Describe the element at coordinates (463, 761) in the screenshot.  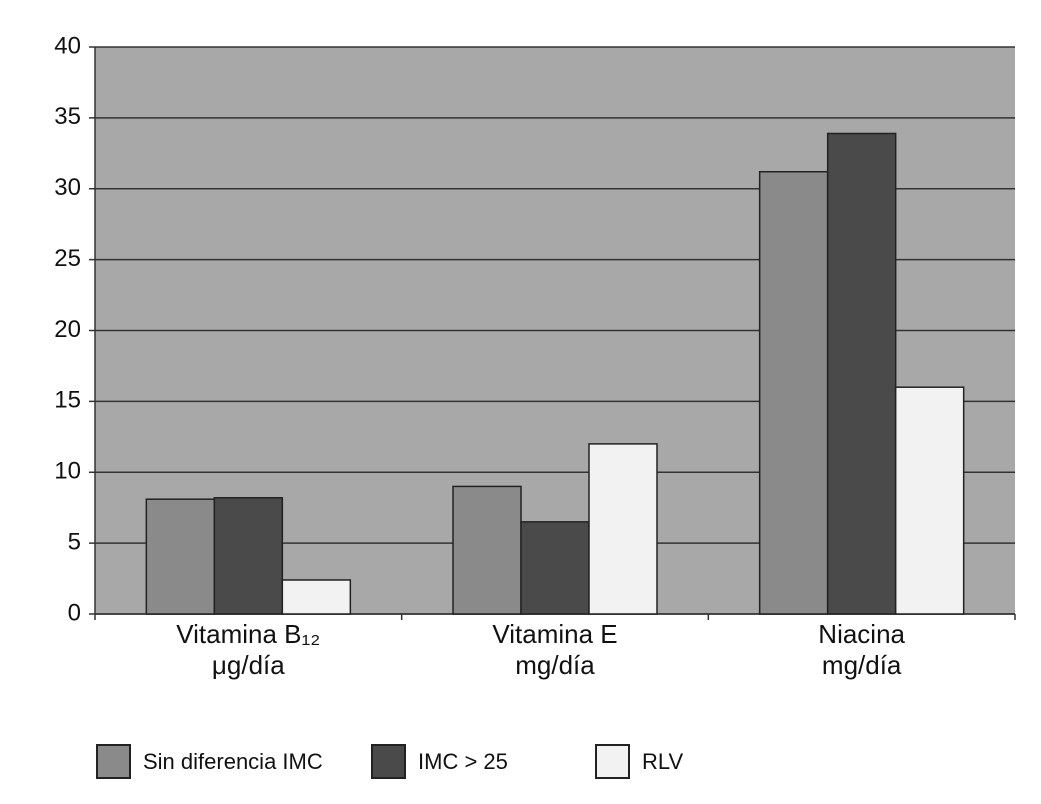
I see `legend-label: IMC > 25` at that location.